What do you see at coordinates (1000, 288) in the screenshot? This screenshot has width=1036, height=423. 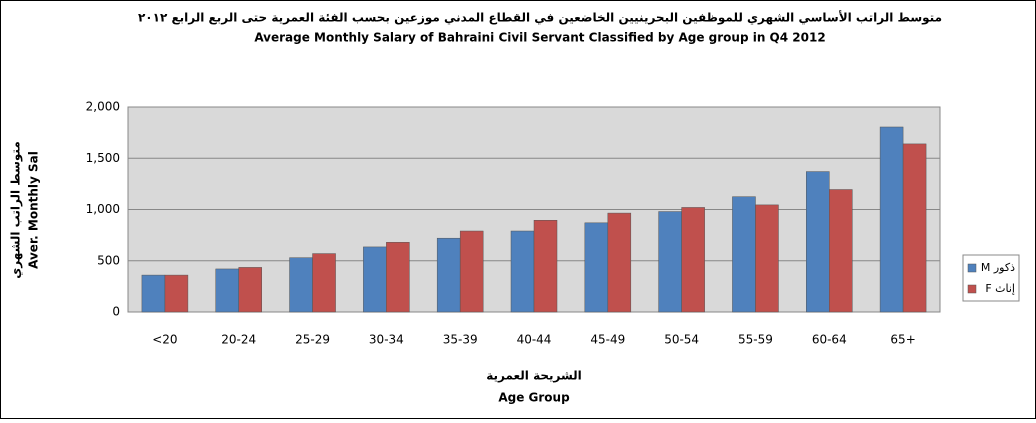 I see `legend-label: إناث F` at bounding box center [1000, 288].